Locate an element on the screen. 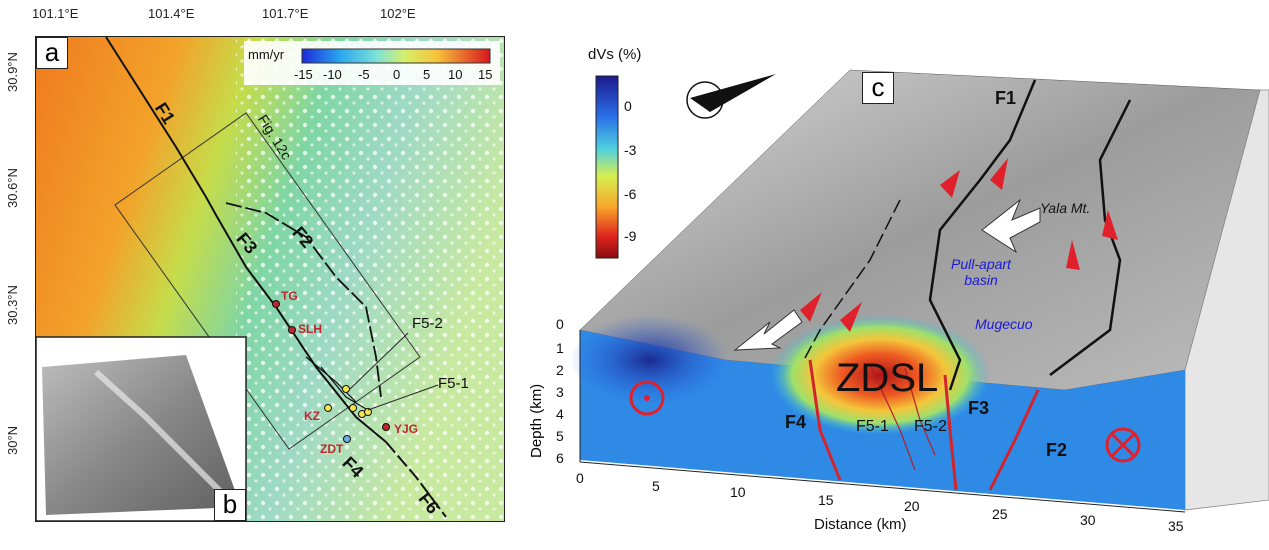 This screenshot has width=1269, height=550. depth-axis-title: Depth (km) is located at coordinates (536, 420).